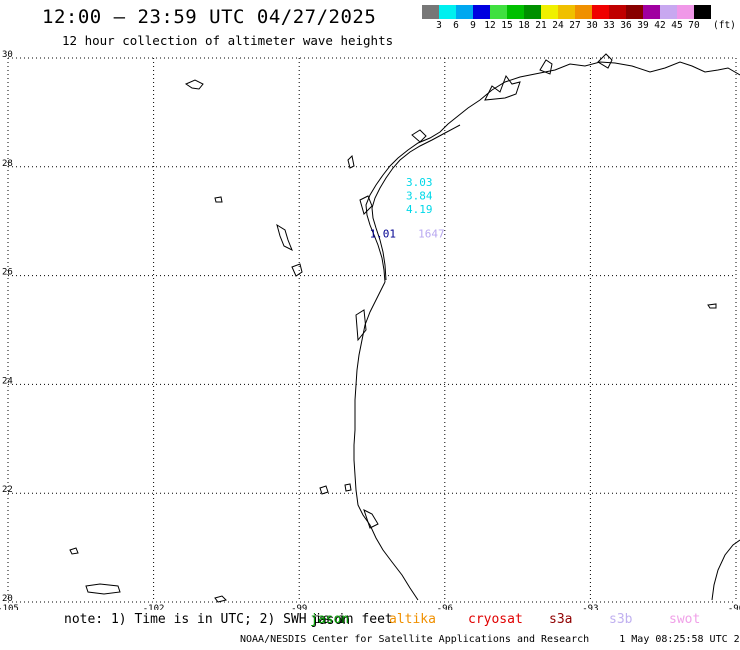 This screenshot has height=650, width=740. I want to click on color-scale-swatches, so click(566, 12).